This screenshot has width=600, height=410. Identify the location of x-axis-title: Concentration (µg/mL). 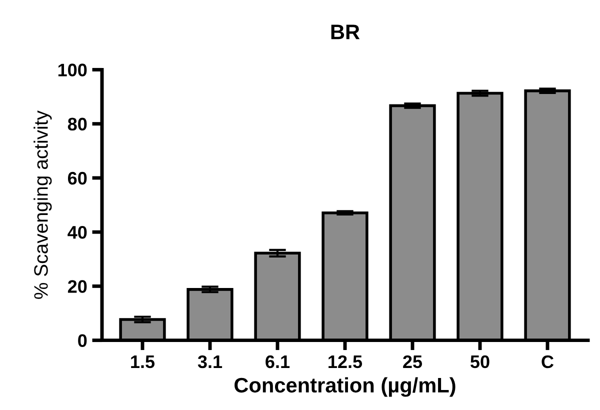
(345, 387).